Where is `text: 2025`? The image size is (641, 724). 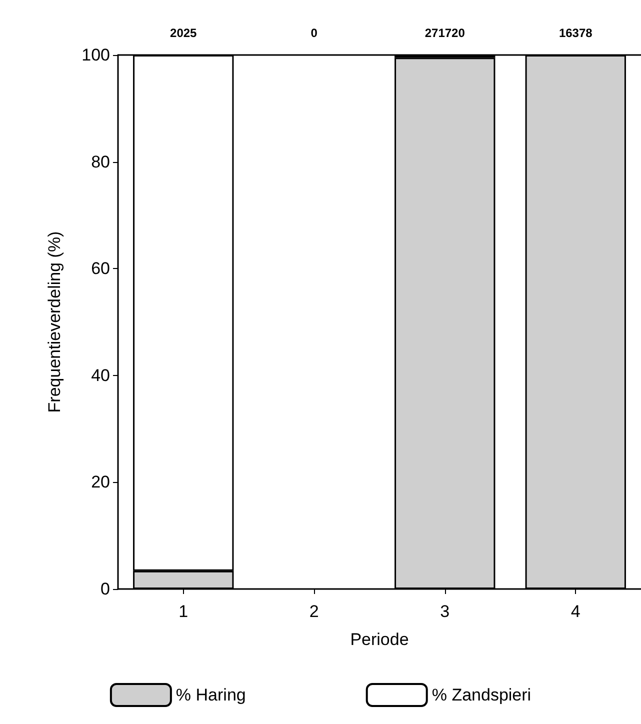 text: 2025 is located at coordinates (184, 33).